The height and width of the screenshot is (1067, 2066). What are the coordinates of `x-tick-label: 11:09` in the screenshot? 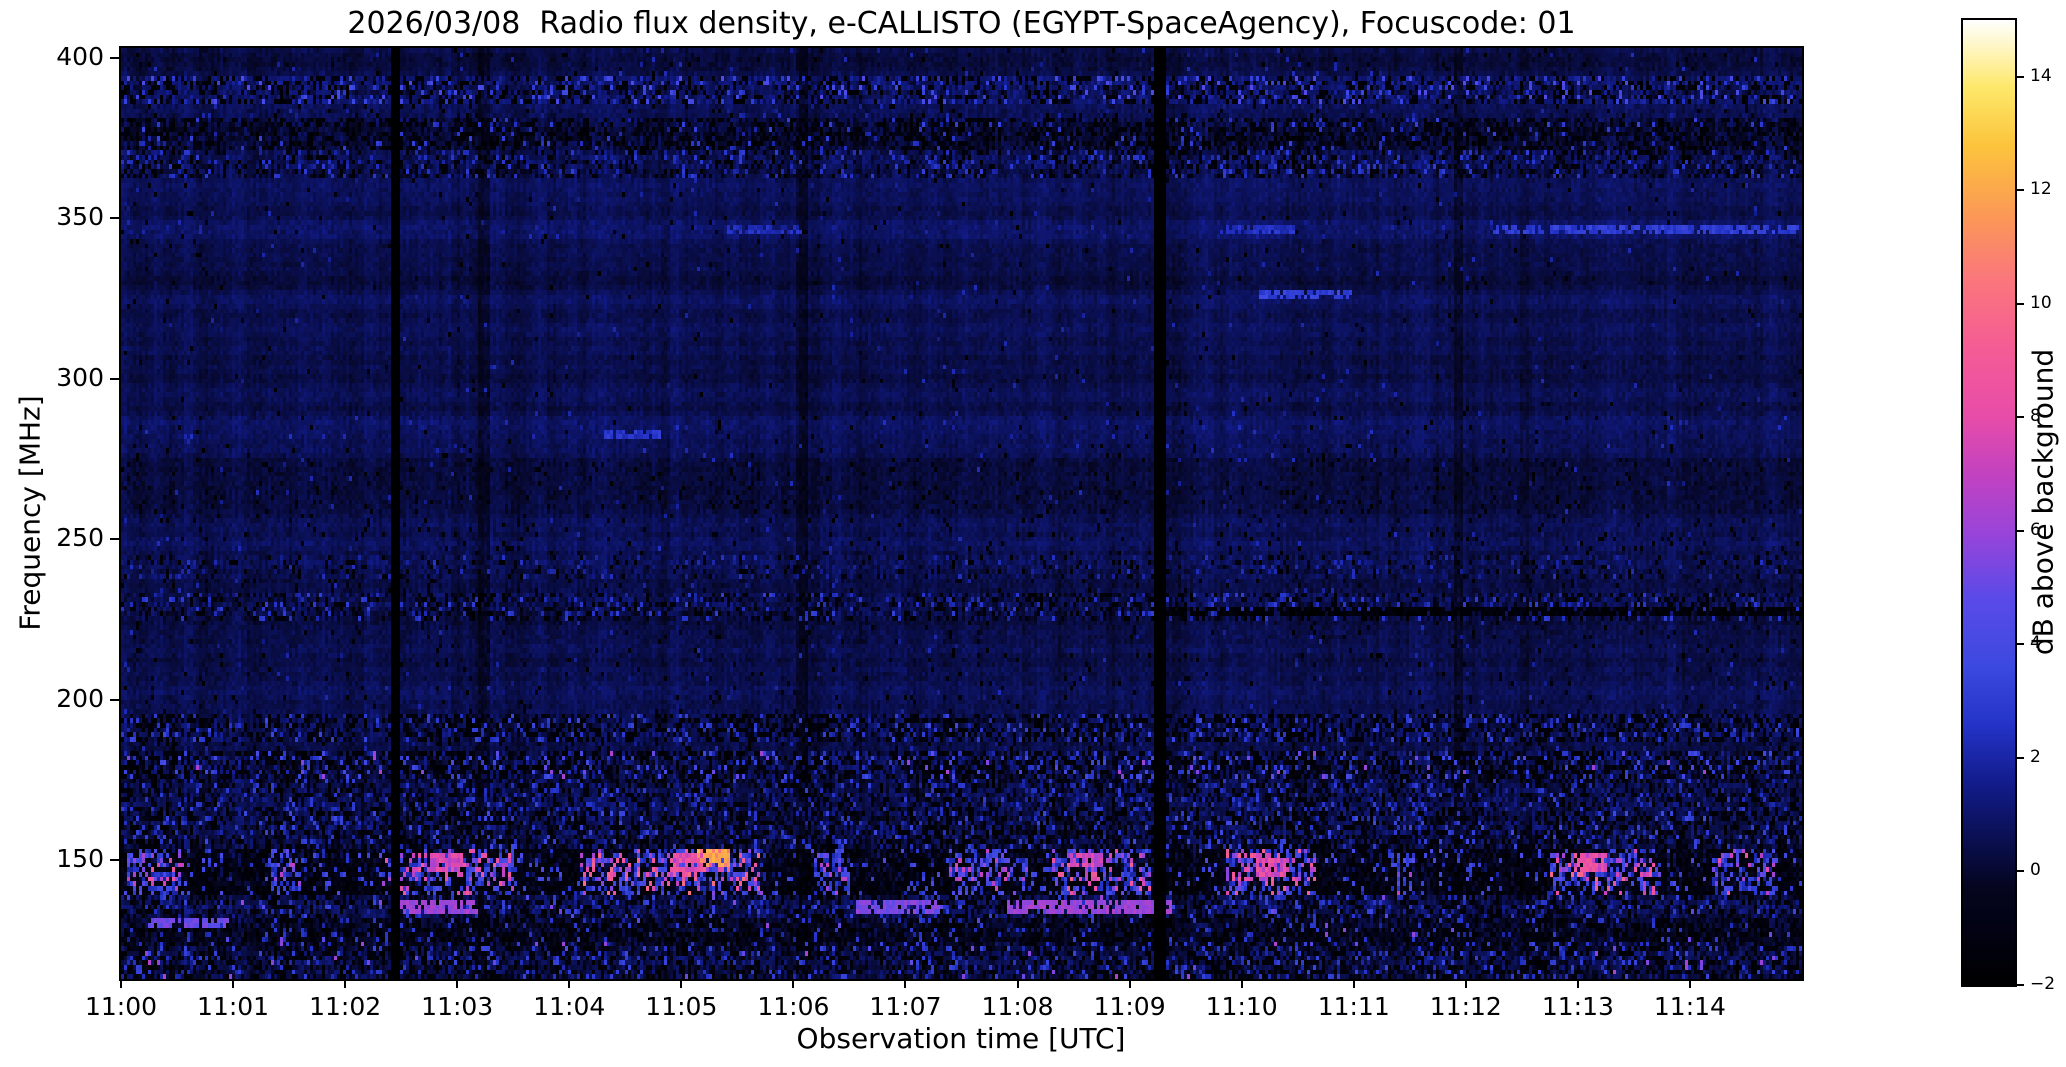 It's located at (1129, 1006).